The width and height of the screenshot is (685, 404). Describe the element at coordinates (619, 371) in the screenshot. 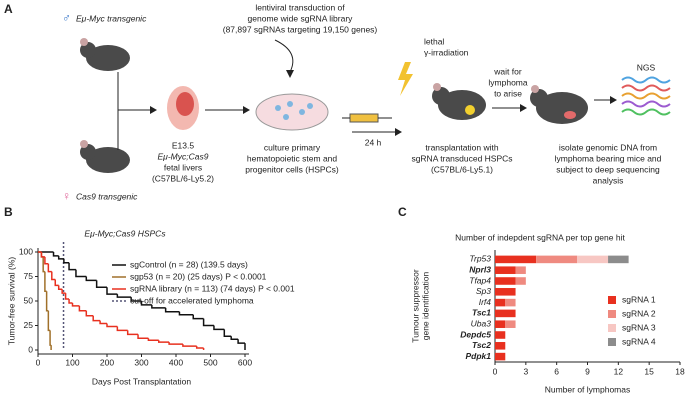

I see `x-tick-label: 12` at that location.